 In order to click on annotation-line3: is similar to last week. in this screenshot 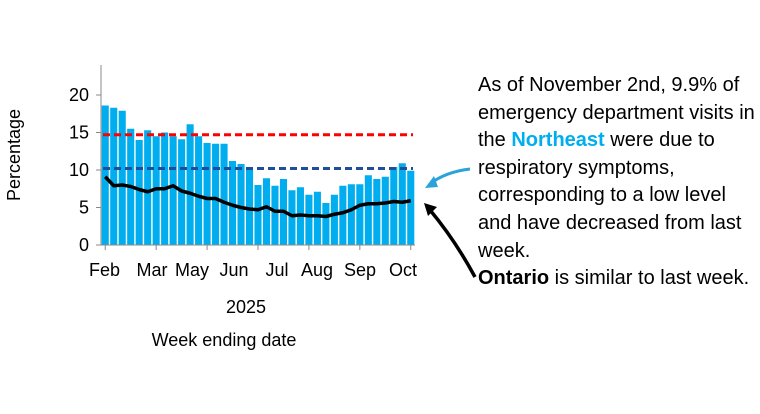, I will do `click(649, 278)`.